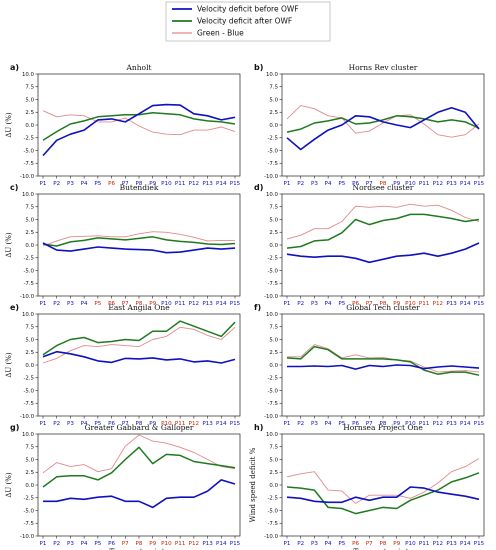  Describe the element at coordinates (138, 548) in the screenshot. I see `panel-g-xlabel: Transect points` at that location.